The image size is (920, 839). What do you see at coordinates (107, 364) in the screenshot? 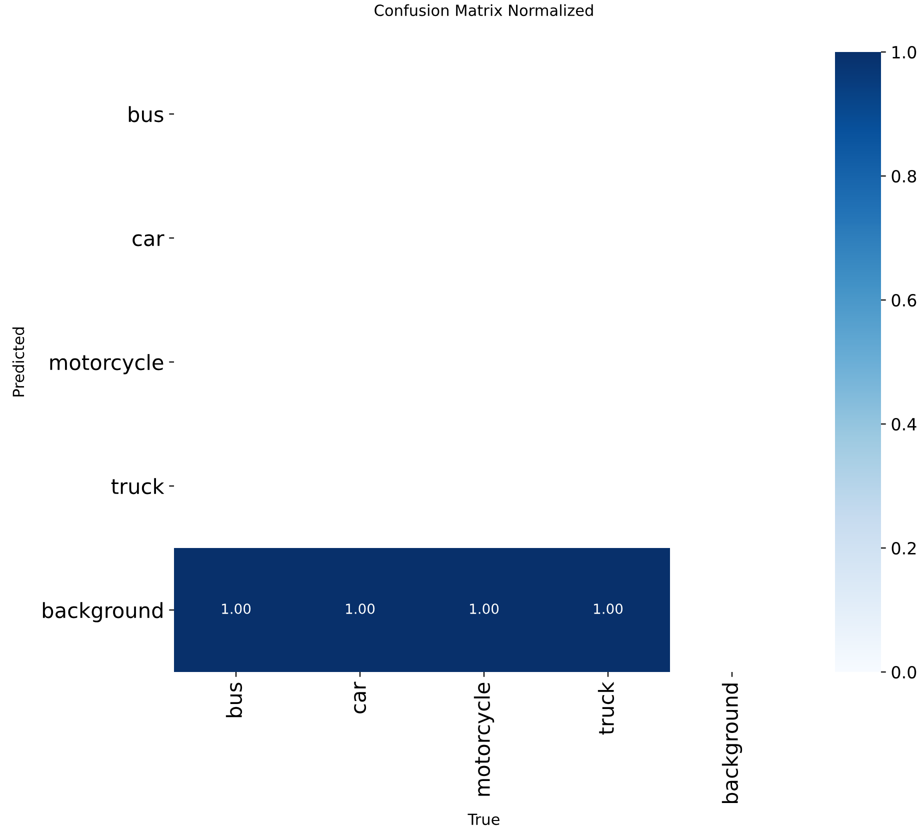
I see `y-tick-label: motorcycle` at bounding box center [107, 364].